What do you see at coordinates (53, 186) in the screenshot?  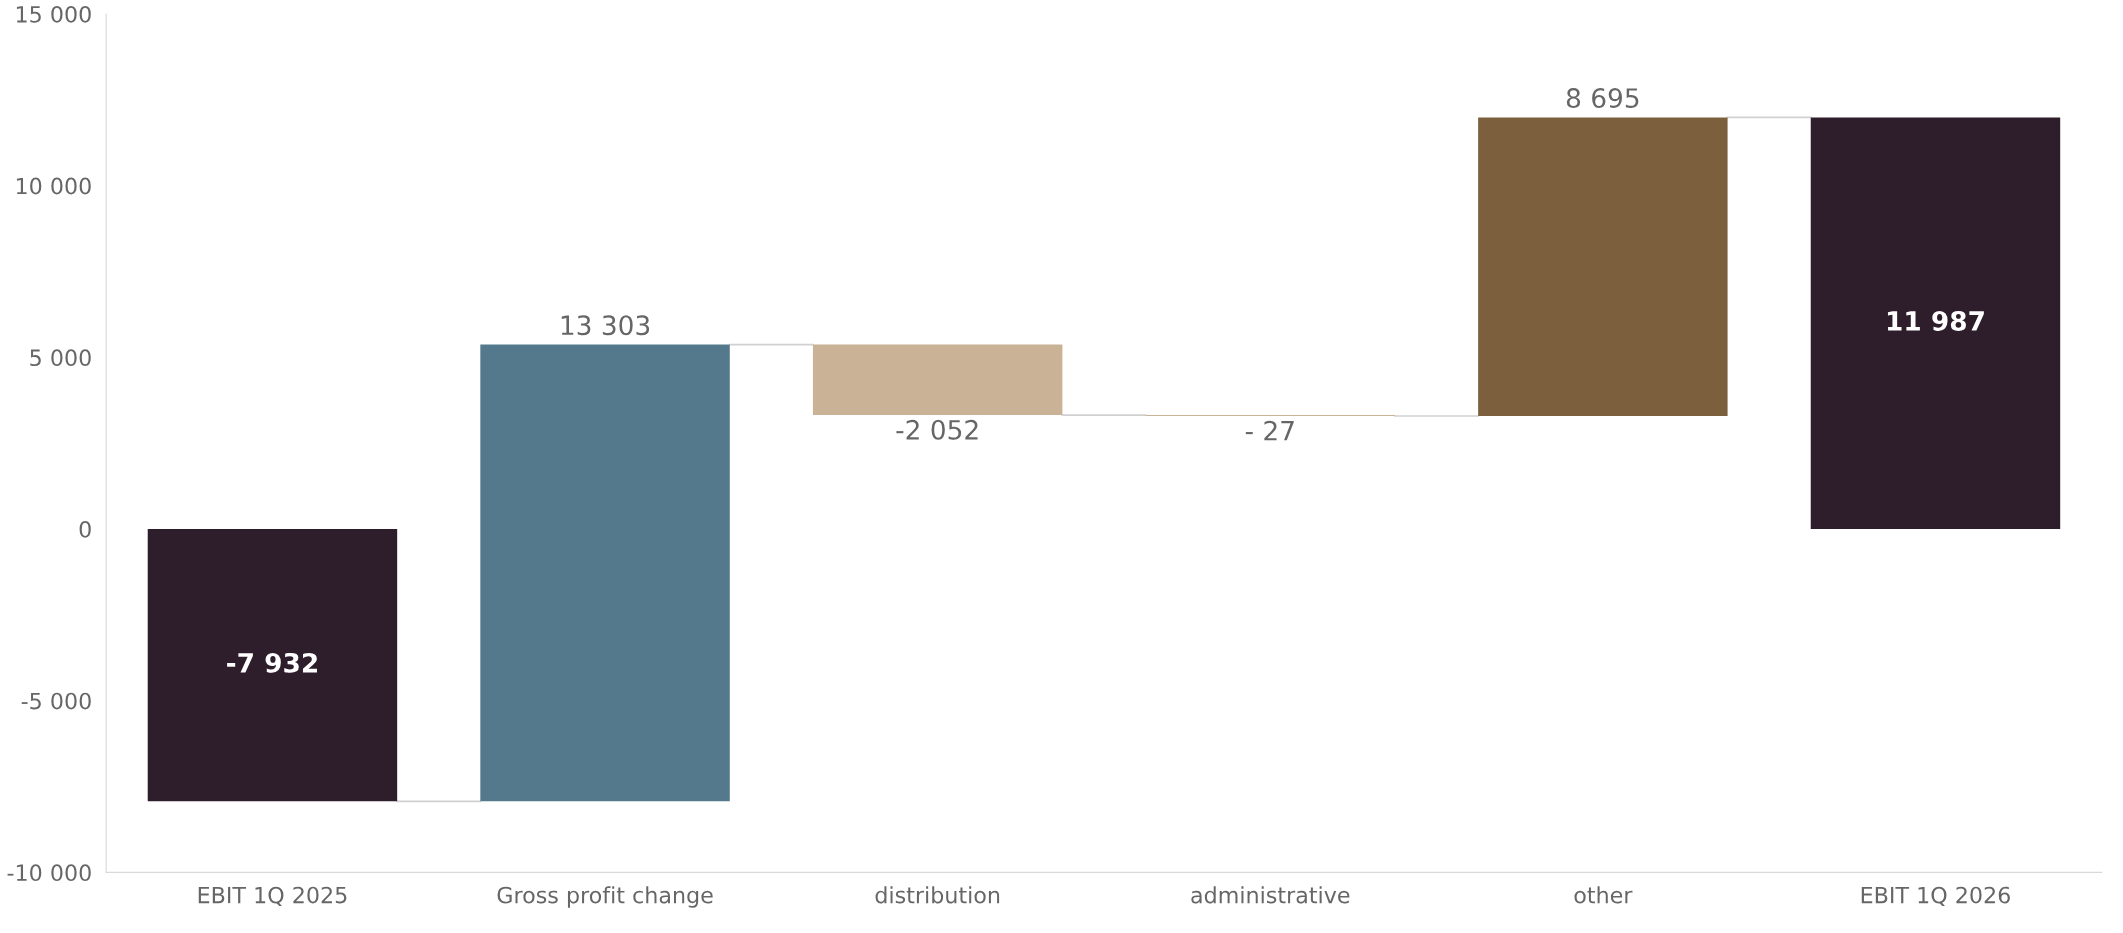 I see `y-tick-label: 10 000` at bounding box center [53, 186].